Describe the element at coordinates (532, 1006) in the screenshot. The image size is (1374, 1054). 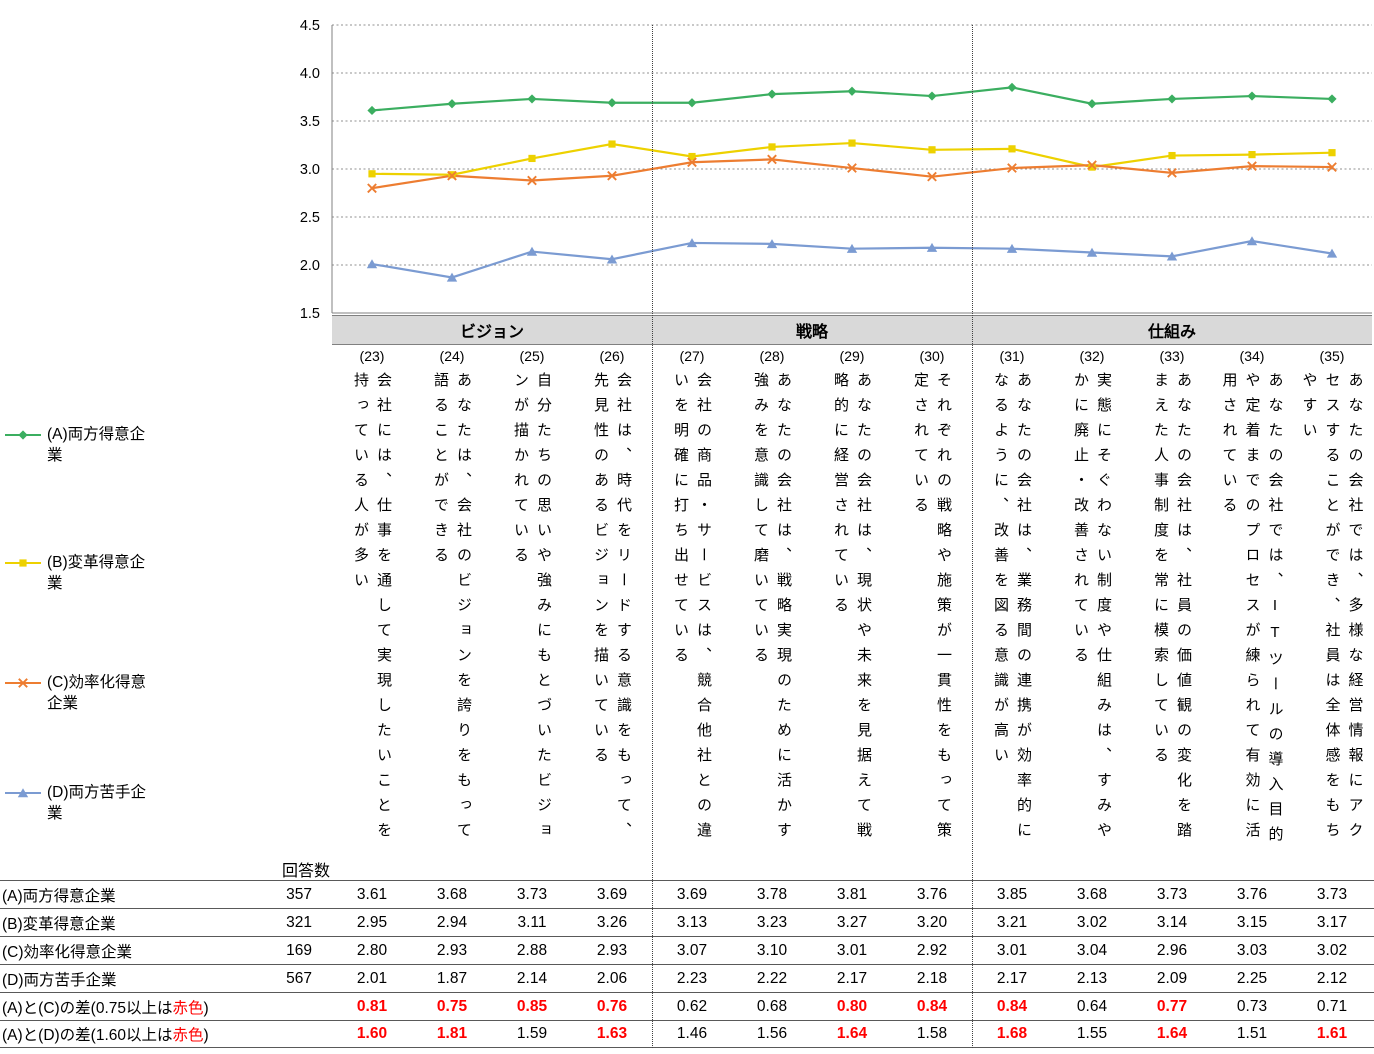
I see `value-cell: 0.85` at that location.